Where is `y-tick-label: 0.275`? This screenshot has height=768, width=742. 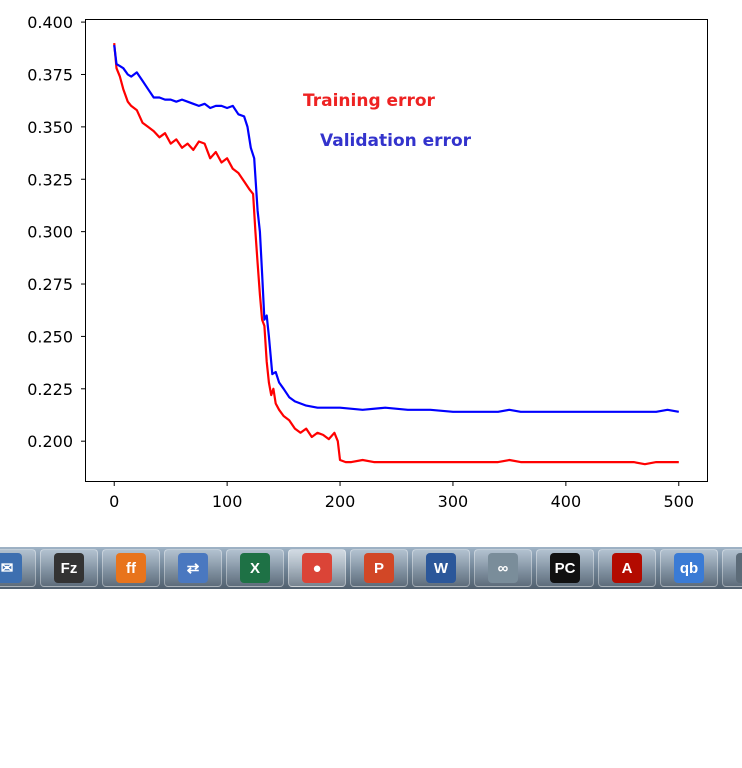 y-tick-label: 0.275 is located at coordinates (50, 284).